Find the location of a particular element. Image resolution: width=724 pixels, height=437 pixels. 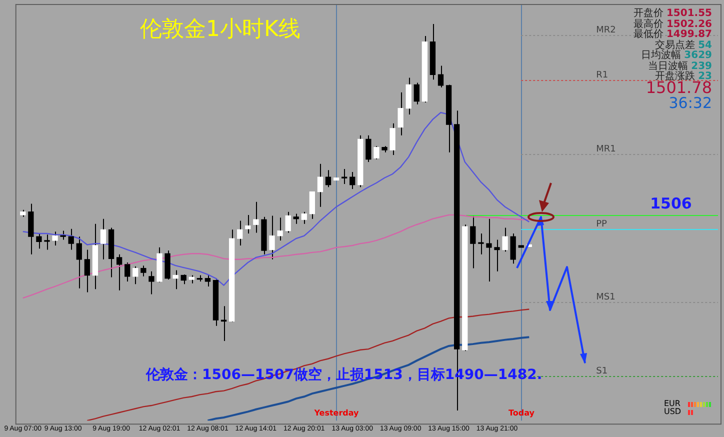

annotation: Today is located at coordinates (522, 413).